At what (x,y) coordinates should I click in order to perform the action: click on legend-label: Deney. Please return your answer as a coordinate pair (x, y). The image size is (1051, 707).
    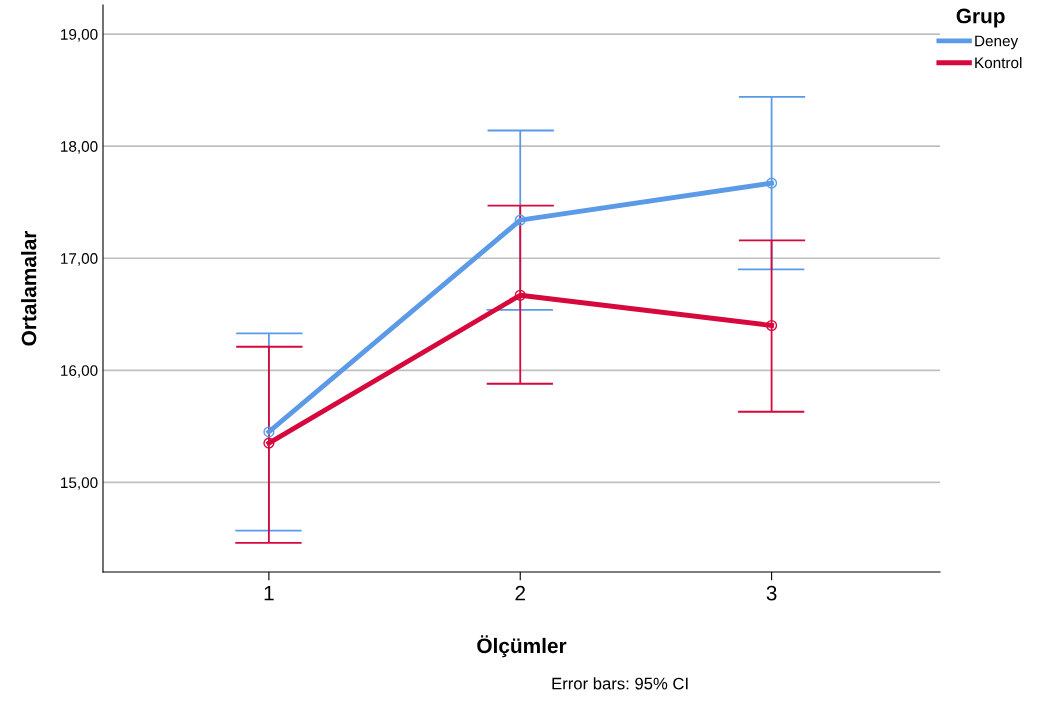
    Looking at the image, I should click on (997, 42).